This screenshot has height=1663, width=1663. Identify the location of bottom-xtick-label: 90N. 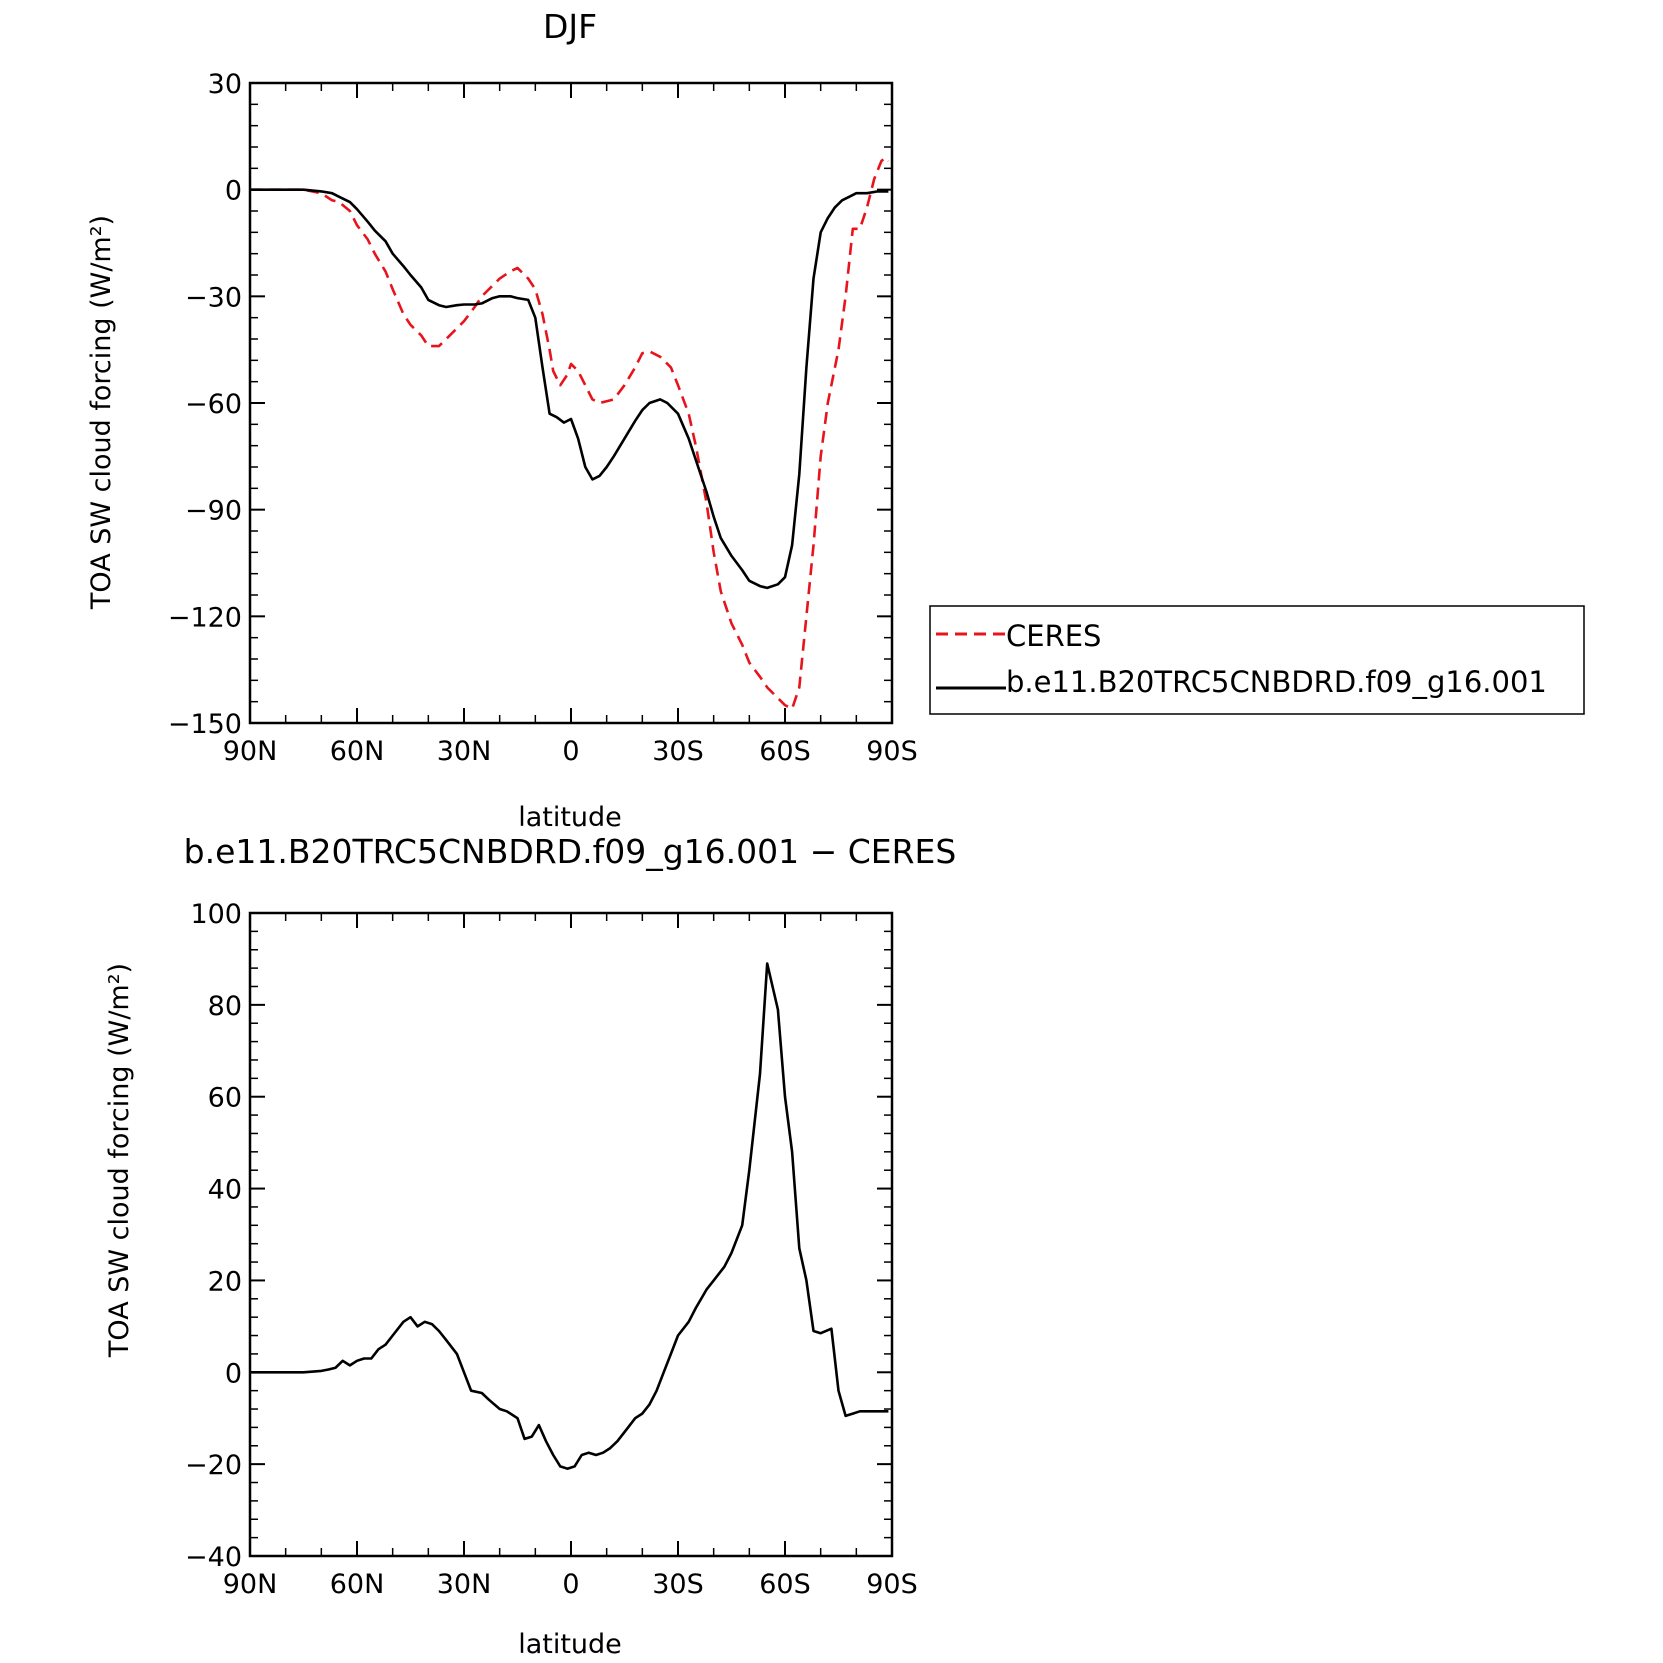
(250, 1584).